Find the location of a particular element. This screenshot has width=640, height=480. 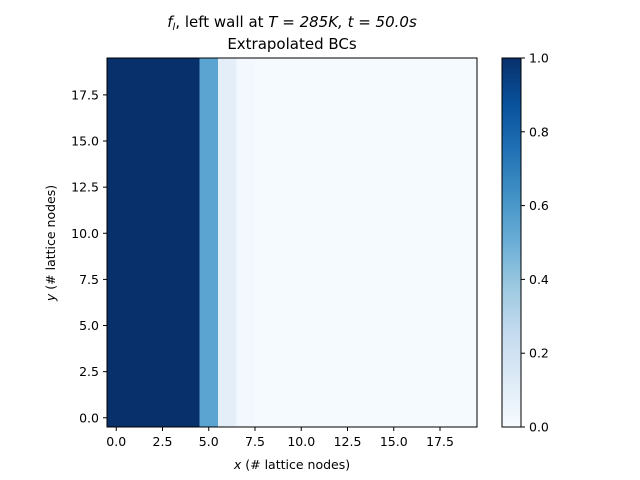

colorbar-tick-label: 0.2 is located at coordinates (539, 353).